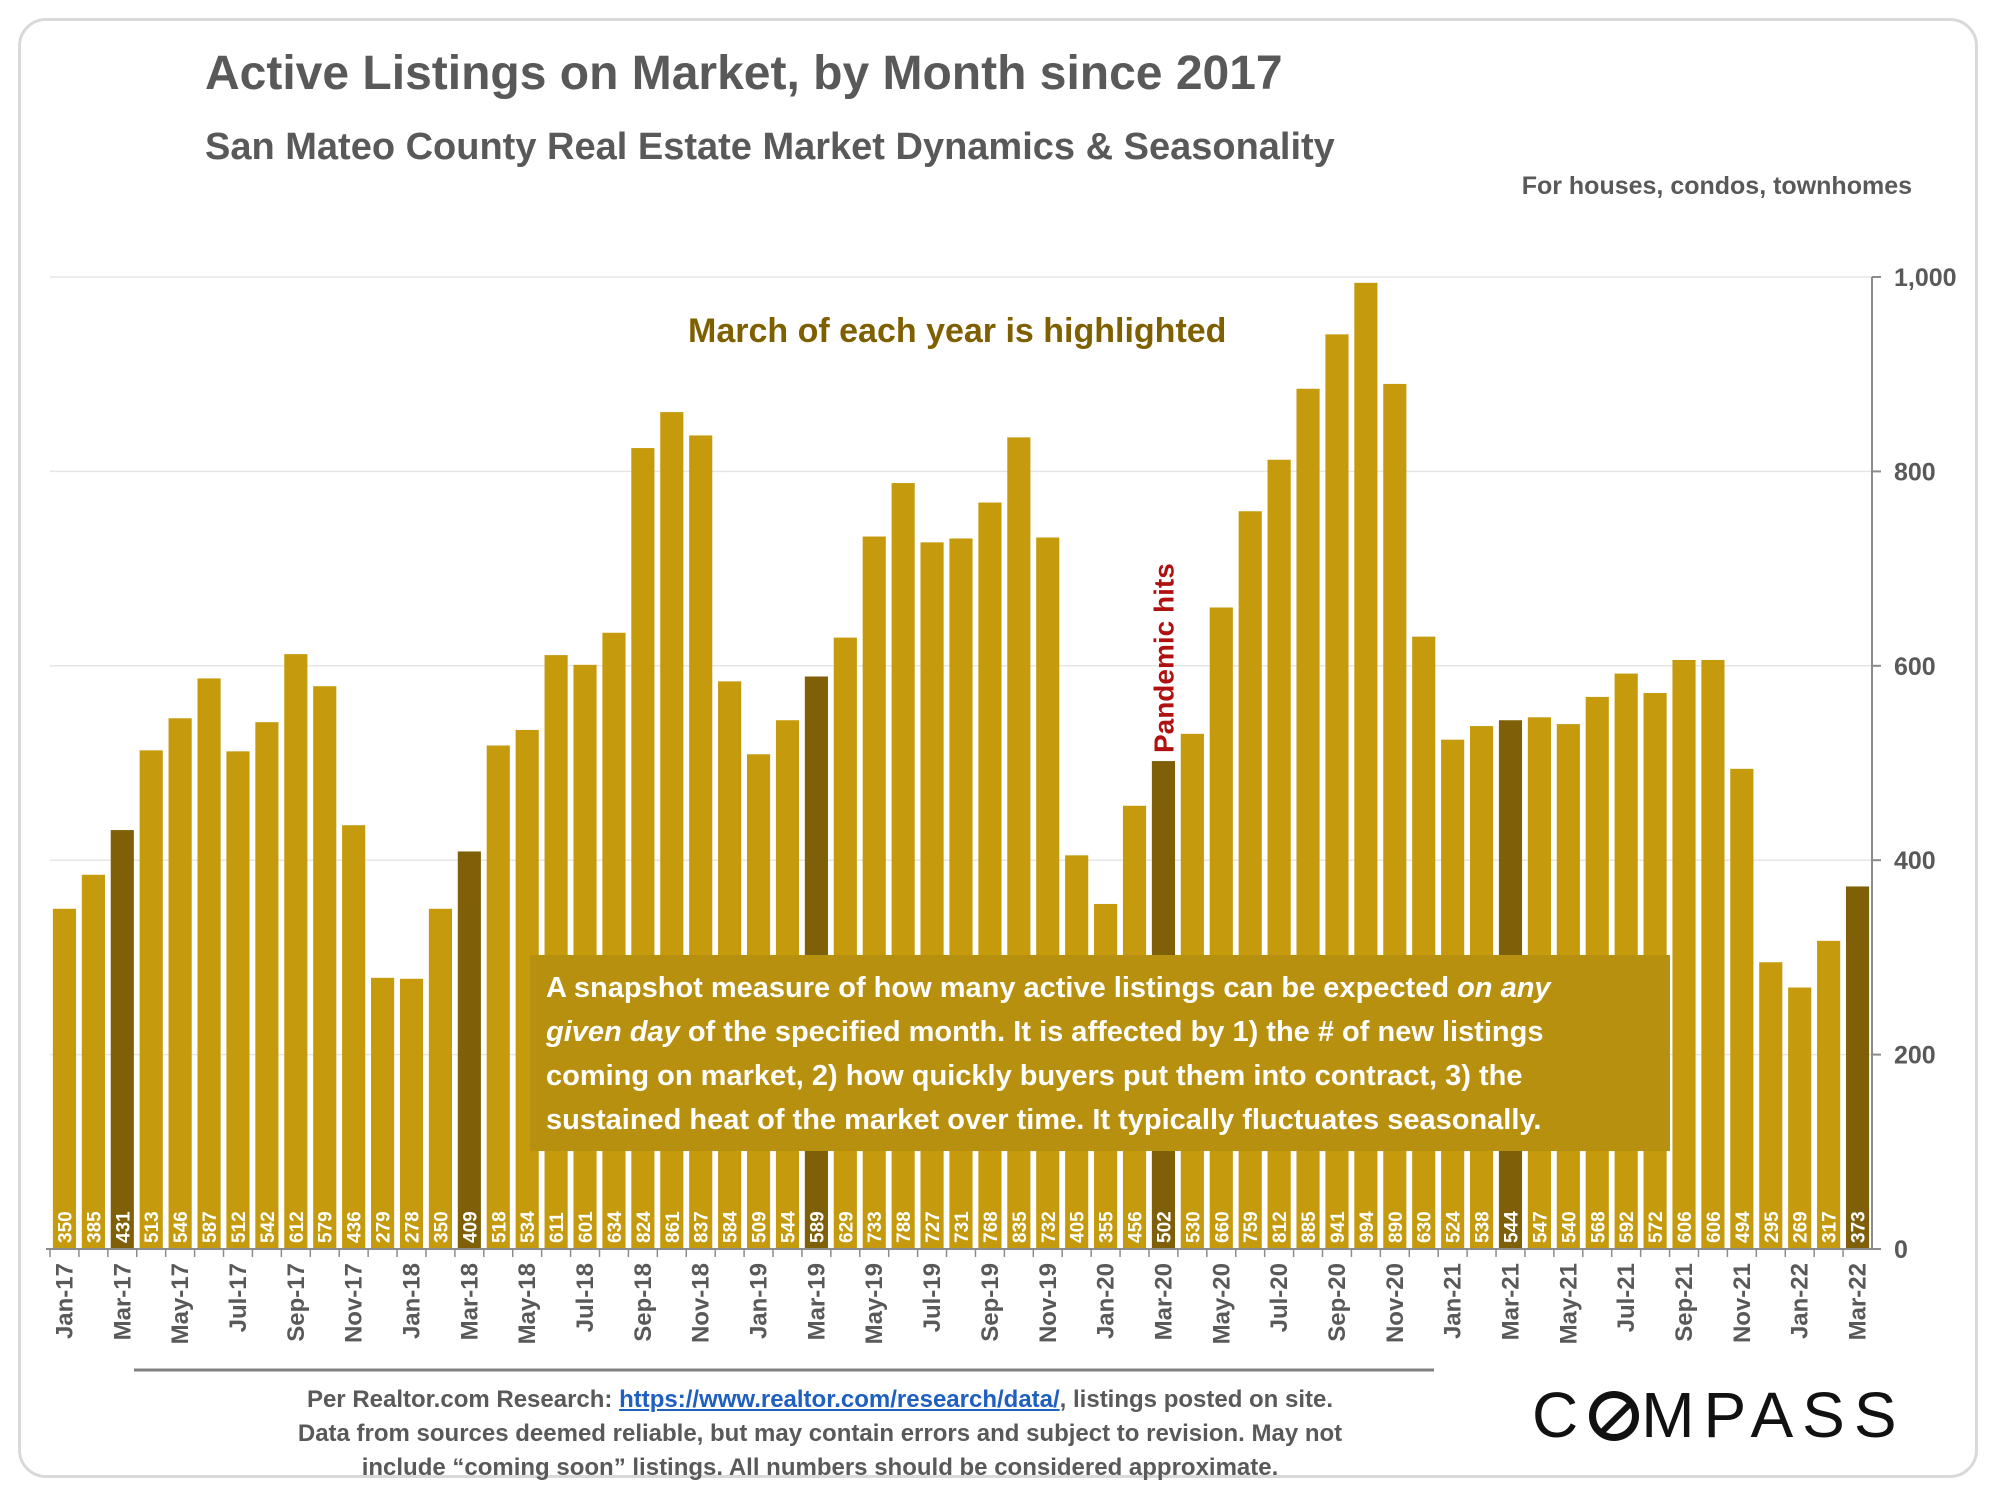  What do you see at coordinates (846, 1227) in the screenshot?
I see `bar-value-label: 629` at bounding box center [846, 1227].